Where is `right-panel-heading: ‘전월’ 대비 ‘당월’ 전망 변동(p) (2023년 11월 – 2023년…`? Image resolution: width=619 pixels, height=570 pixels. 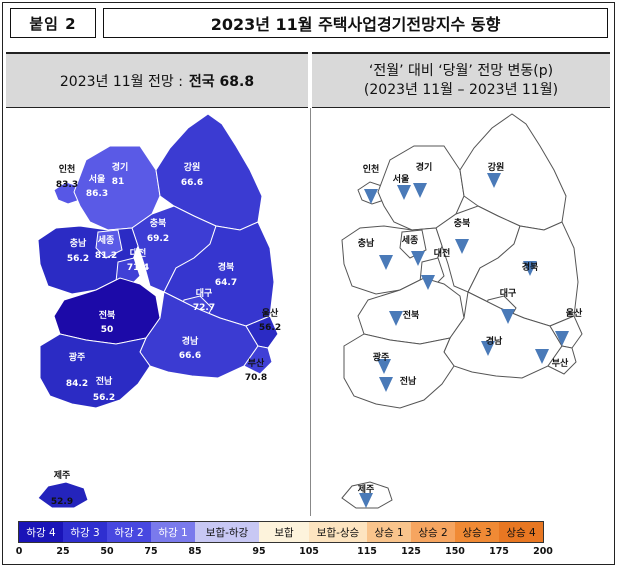 right-panel-heading: ‘전월’ 대비 ‘당월’ 전망 변동(p) (2023년 11월 – 2023년… is located at coordinates (461, 80).